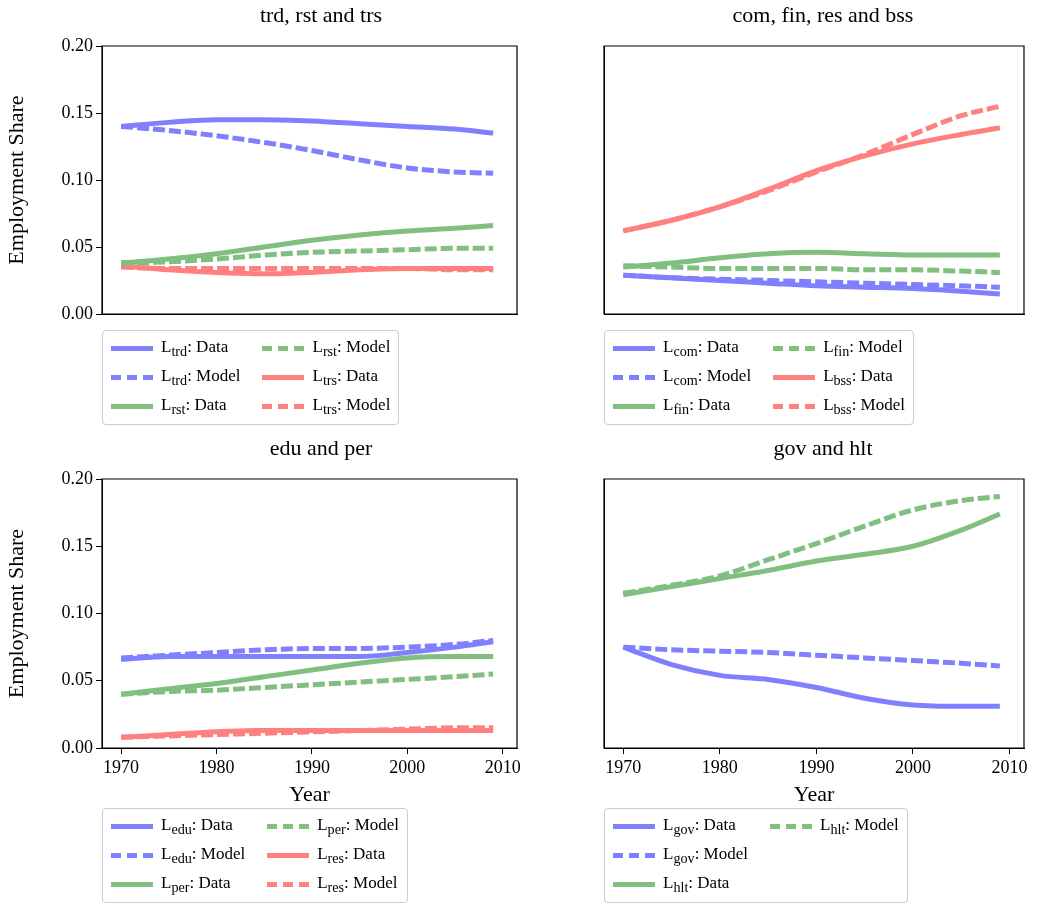  Describe the element at coordinates (705, 855) in the screenshot. I see `legend-label: L$_{gov}$: Model` at that location.